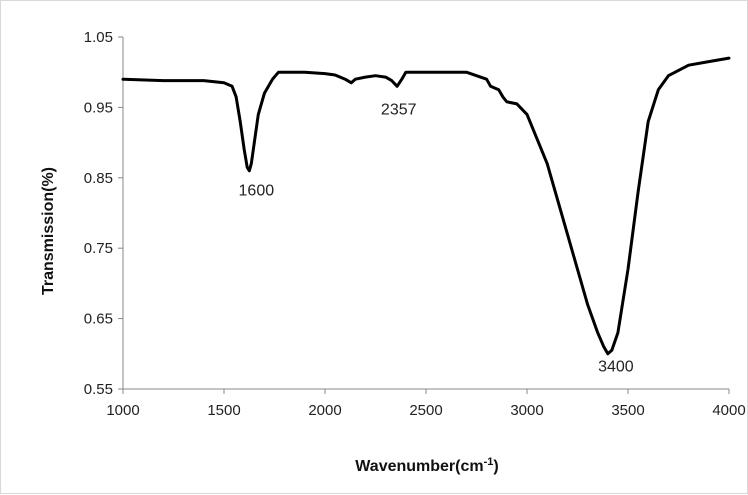 The width and height of the screenshot is (748, 495). What do you see at coordinates (425, 410) in the screenshot?
I see `x-tick-label: 2500` at bounding box center [425, 410].